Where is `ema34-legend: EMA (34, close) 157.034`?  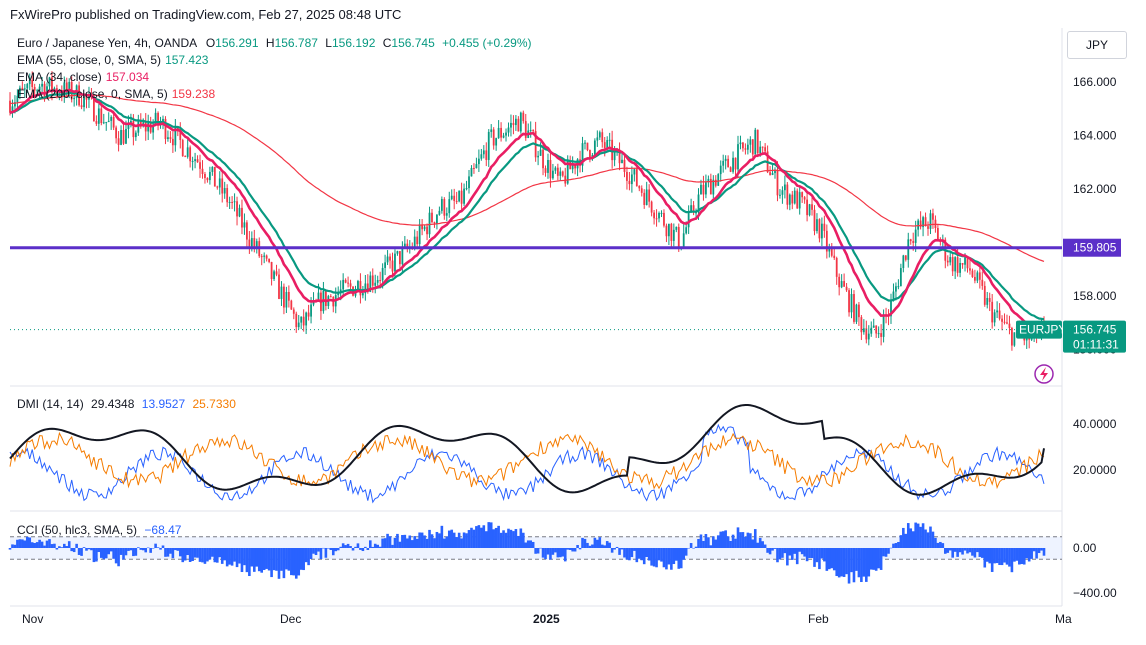
ema34-legend: EMA (34, close) 157.034 is located at coordinates (83, 77).